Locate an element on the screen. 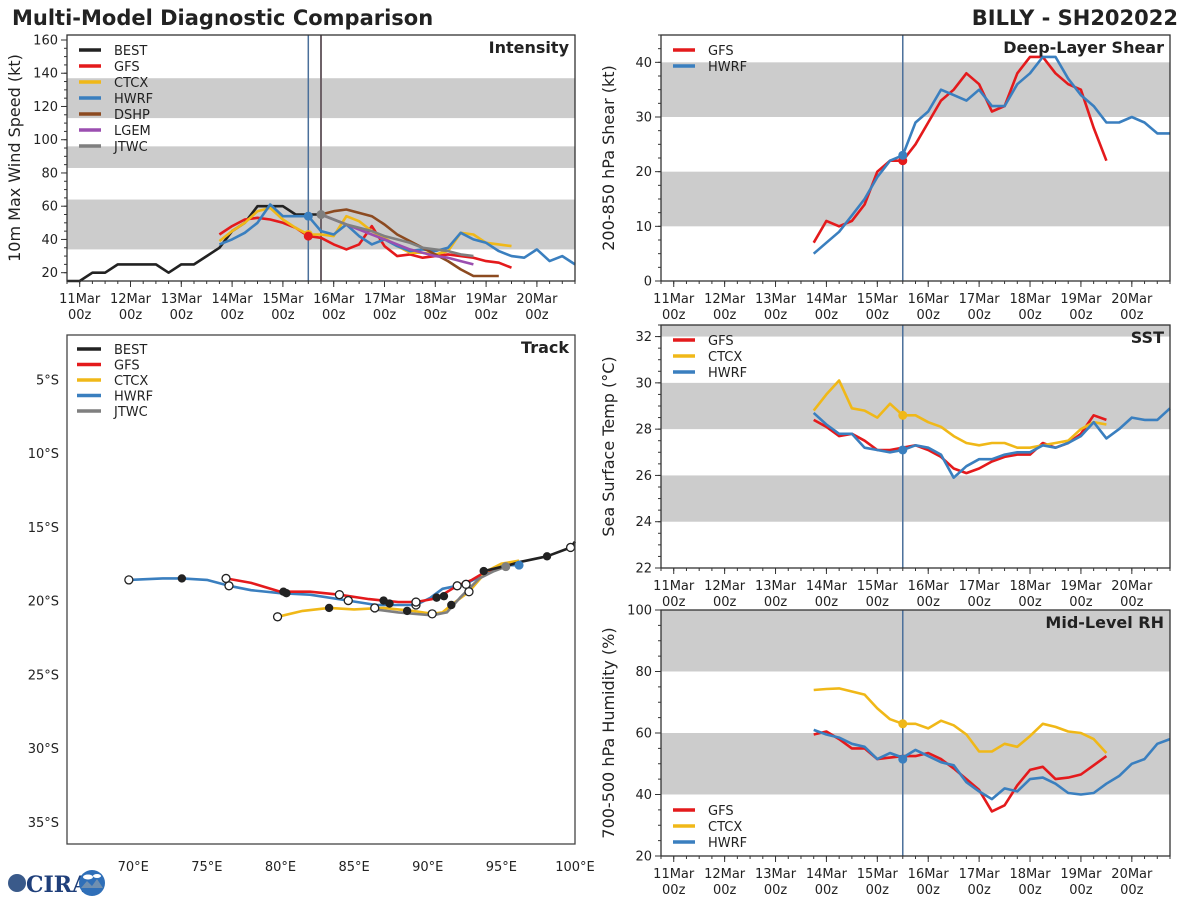  y-tick-label: 24 is located at coordinates (643, 522).